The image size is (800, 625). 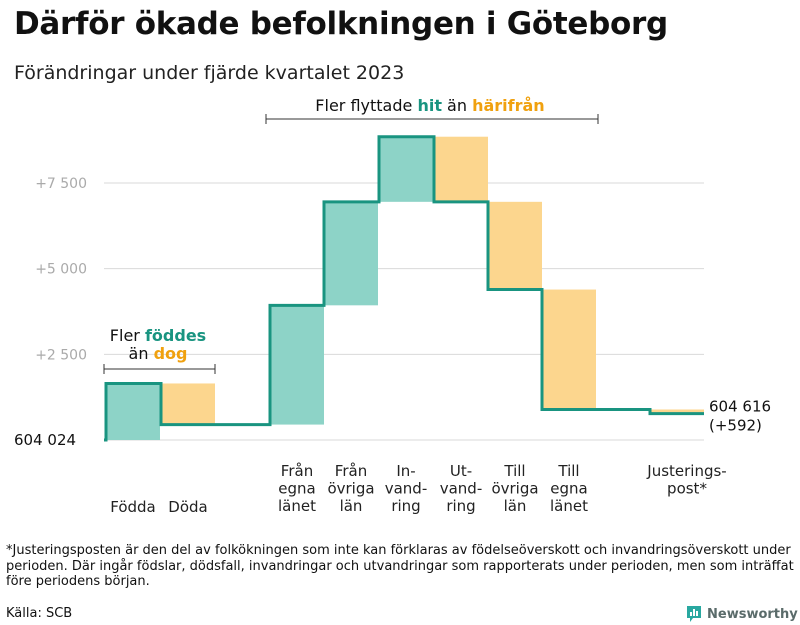 What do you see at coordinates (341, 24) in the screenshot?
I see `chart-title: Därför ökade befolkningen i Göteborg` at bounding box center [341, 24].